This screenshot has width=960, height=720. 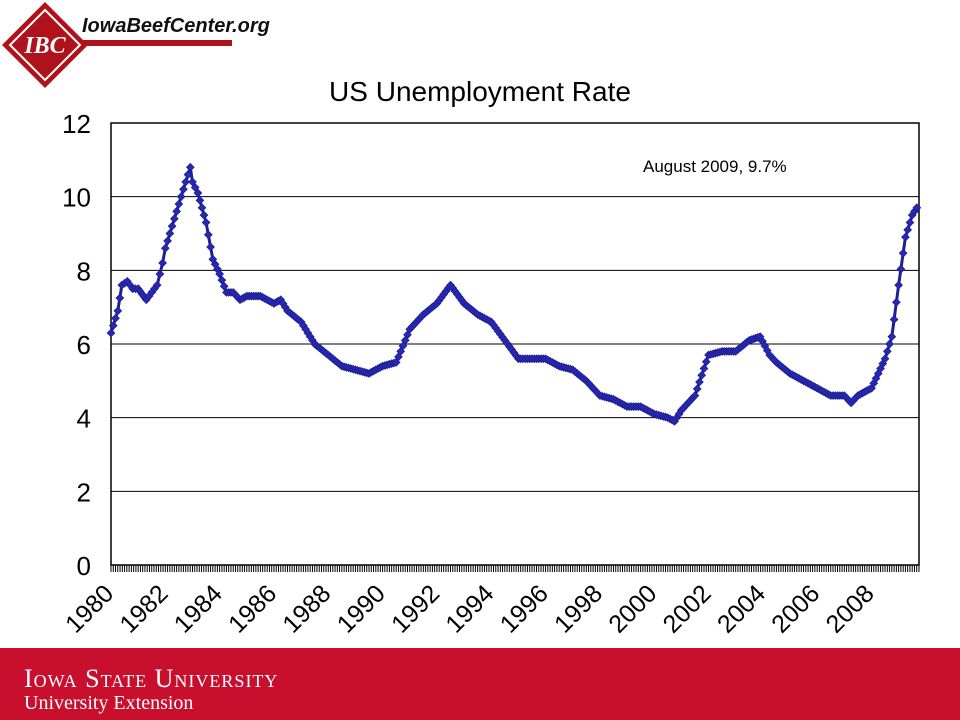 What do you see at coordinates (176, 26) in the screenshot?
I see `site-url: IowaBeefCenter.org` at bounding box center [176, 26].